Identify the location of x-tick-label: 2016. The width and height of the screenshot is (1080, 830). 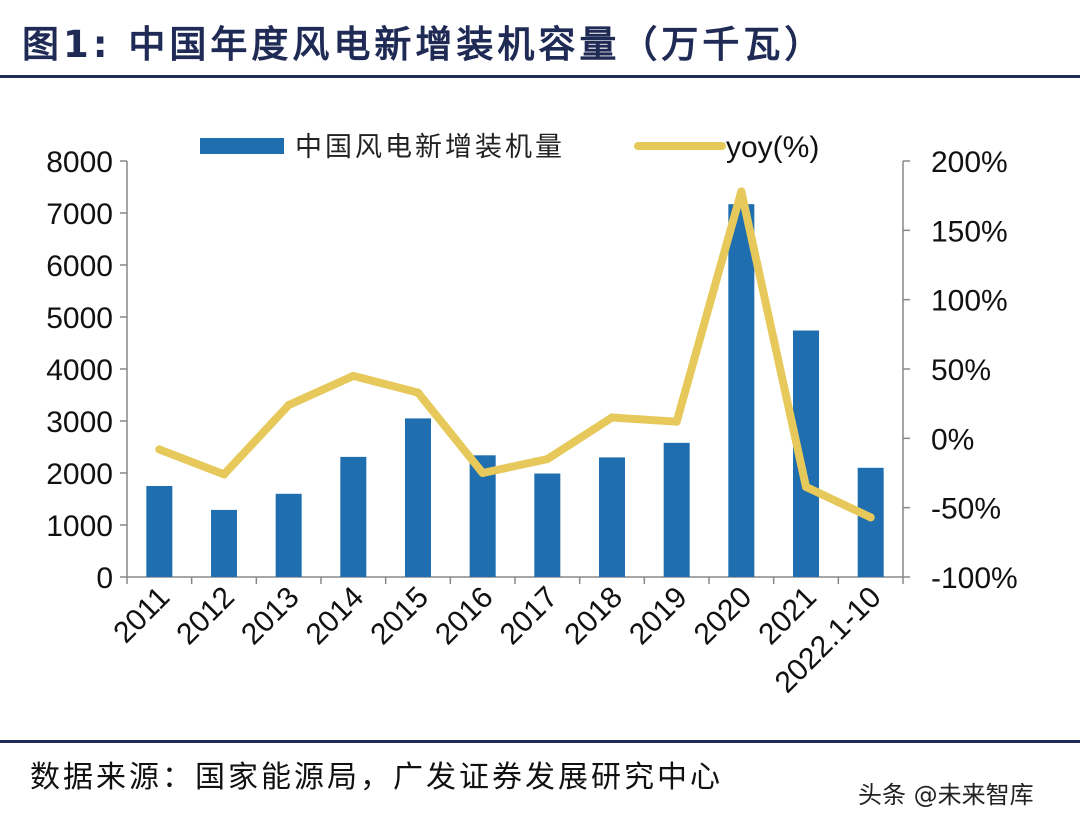
(464, 616).